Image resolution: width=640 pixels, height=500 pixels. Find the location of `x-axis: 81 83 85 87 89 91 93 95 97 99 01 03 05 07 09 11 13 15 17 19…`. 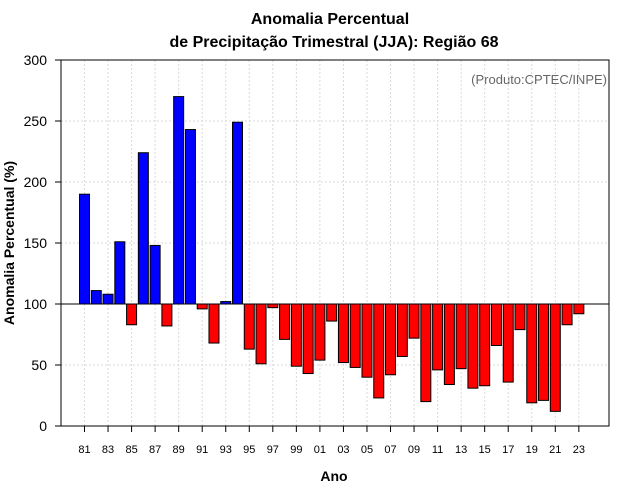

x-axis: 81 83 85 87 89 91 93 95 97 99 01 03 05 07 09 11 13 15 17 19… is located at coordinates (331, 441).